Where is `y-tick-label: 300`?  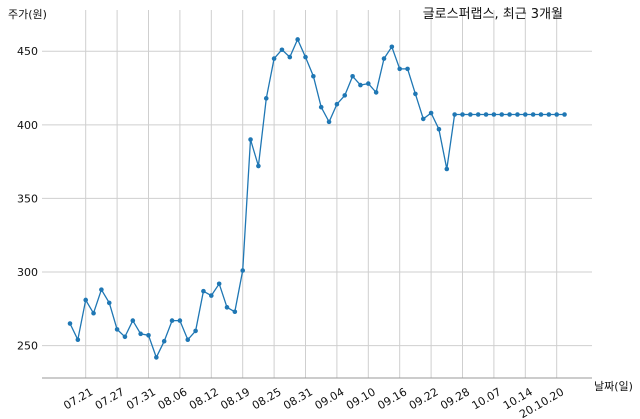 y-tick-label: 300 is located at coordinates (27, 272).